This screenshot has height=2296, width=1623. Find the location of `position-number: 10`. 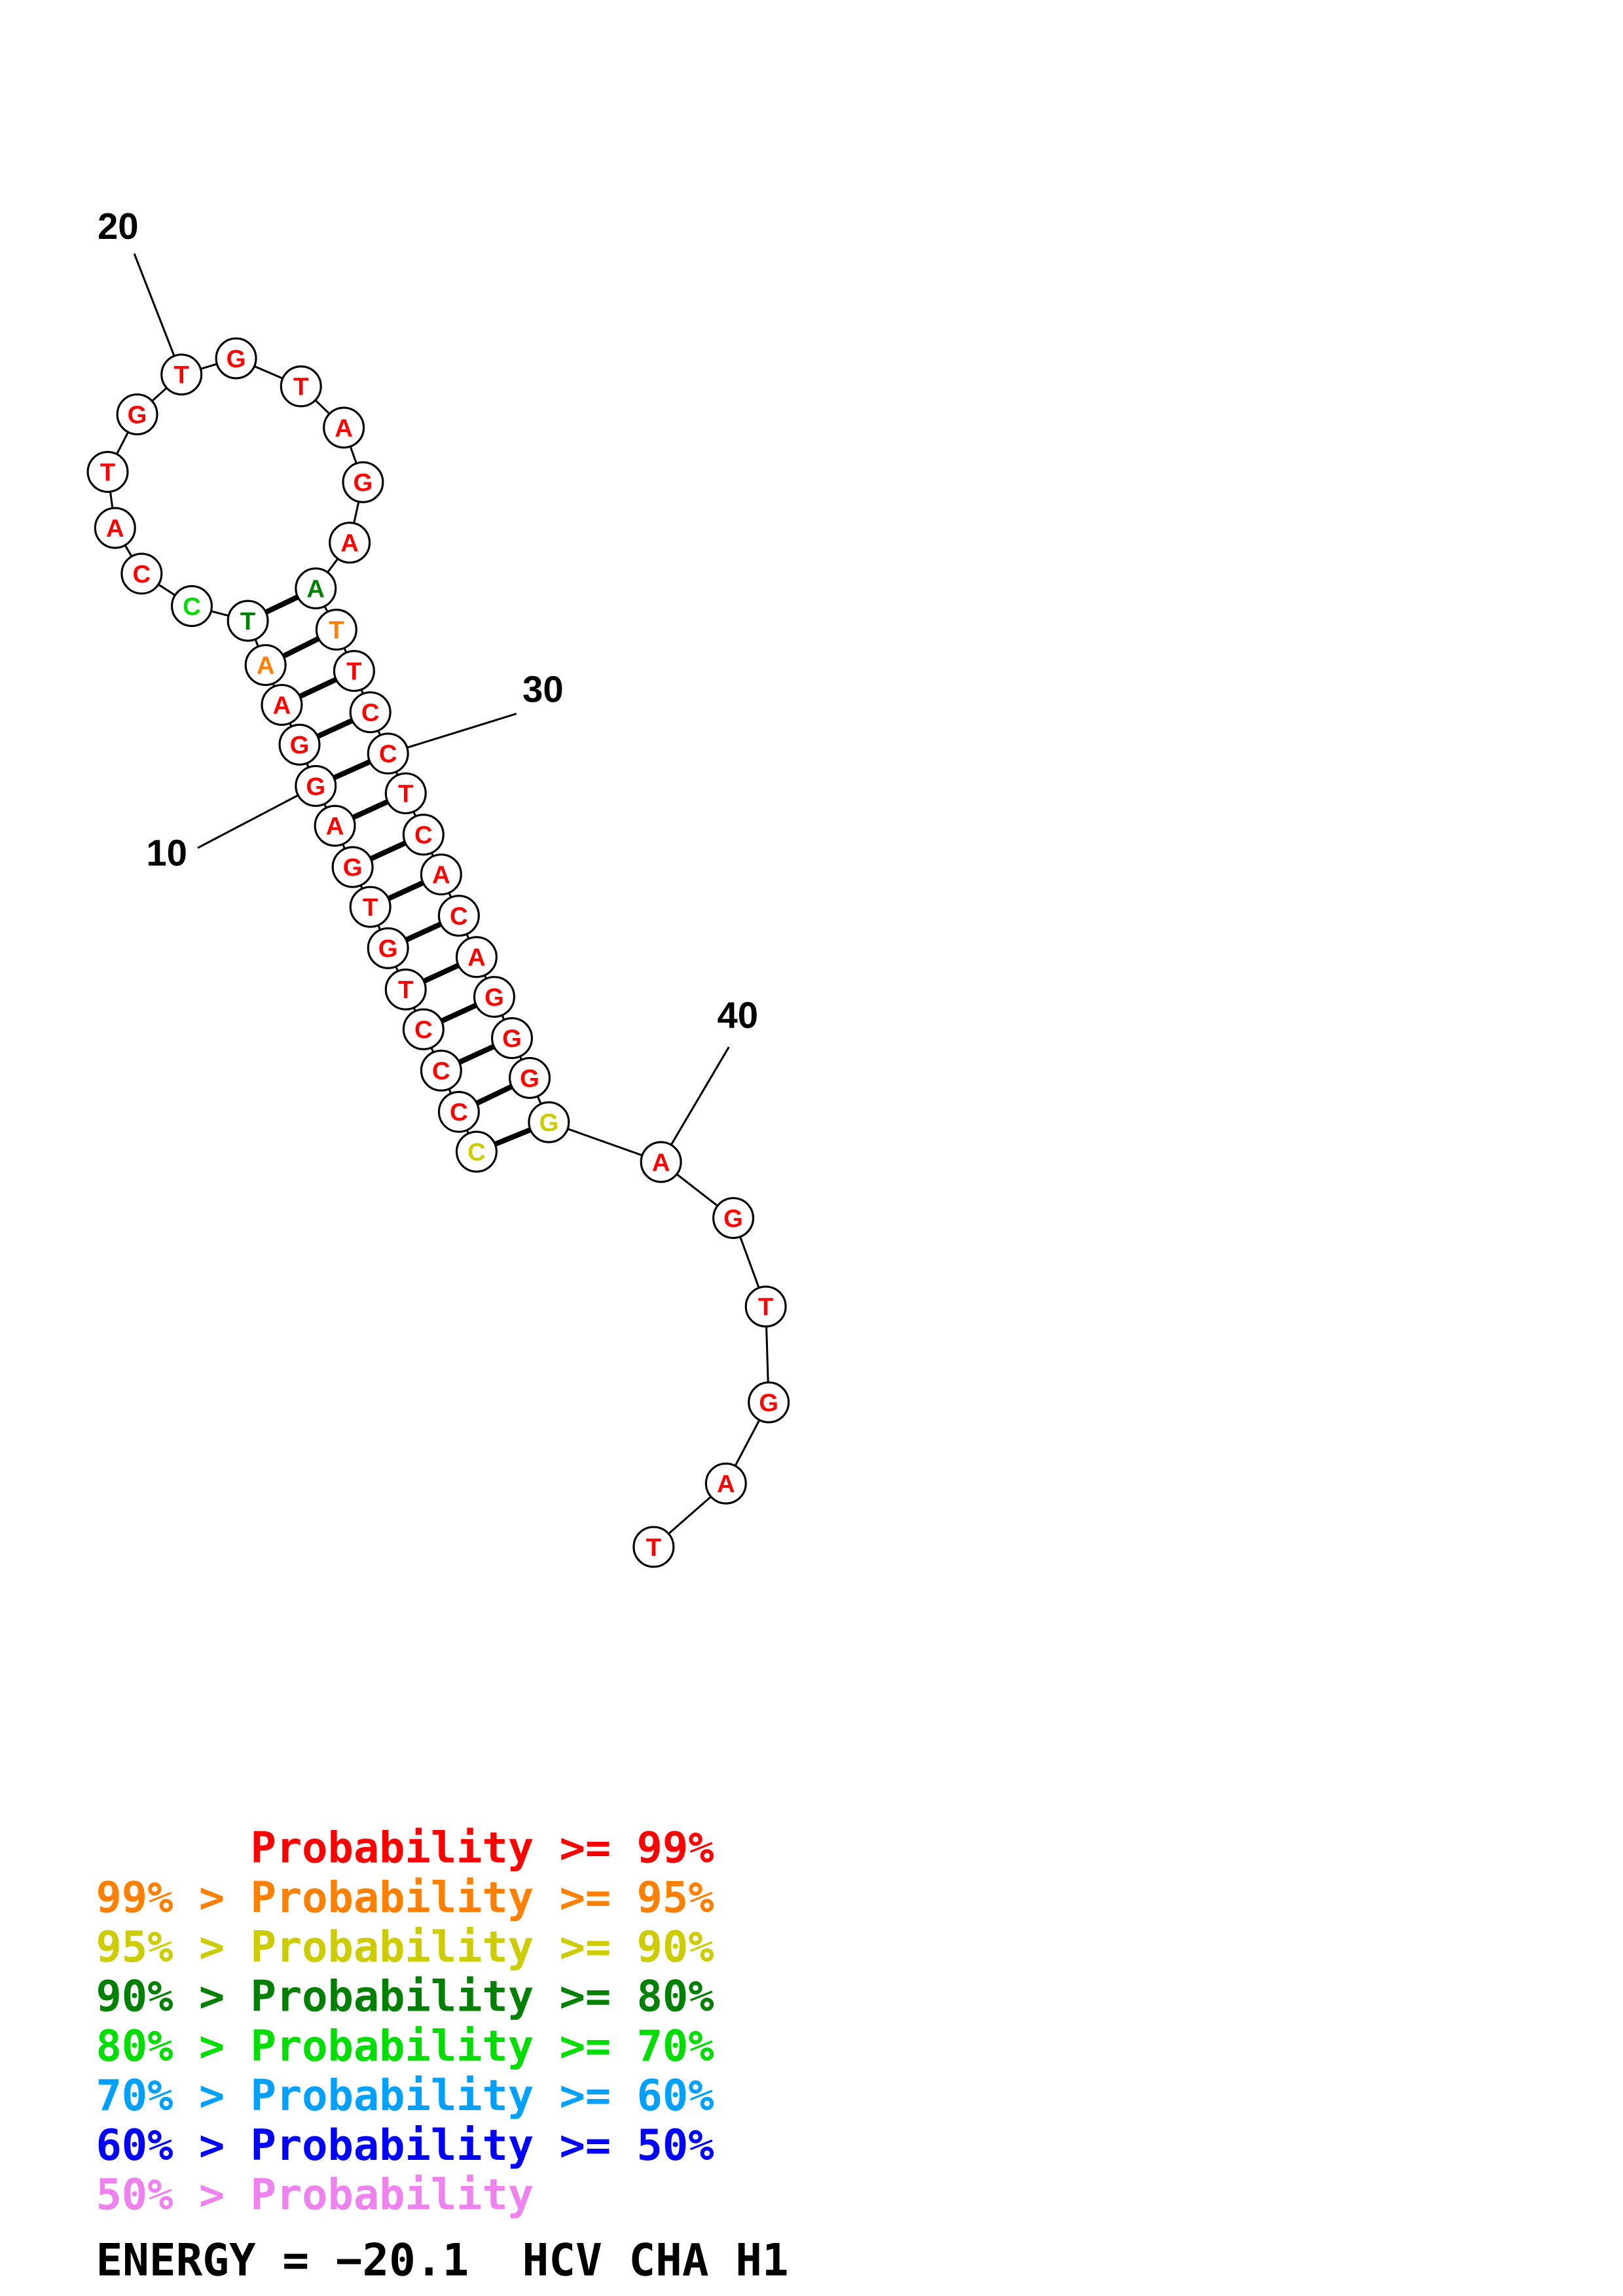

position-number: 10 is located at coordinates (166, 853).